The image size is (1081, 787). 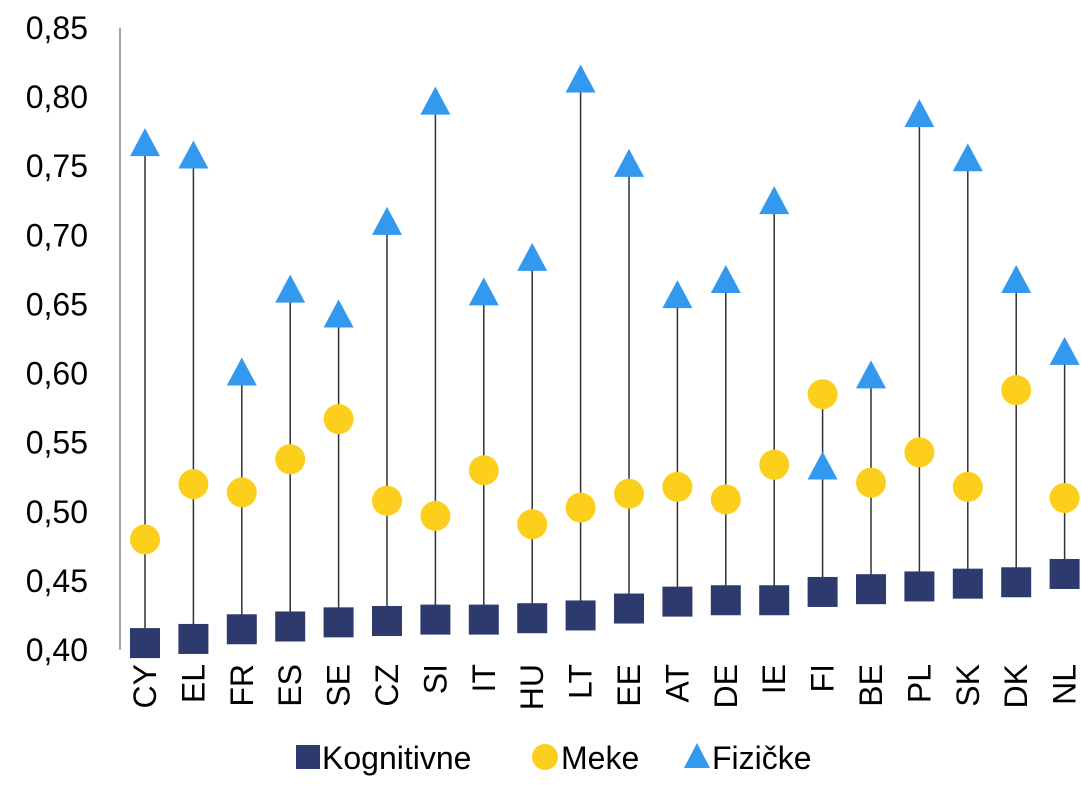 What do you see at coordinates (57, 304) in the screenshot?
I see `y-tick-label: 0,65` at bounding box center [57, 304].